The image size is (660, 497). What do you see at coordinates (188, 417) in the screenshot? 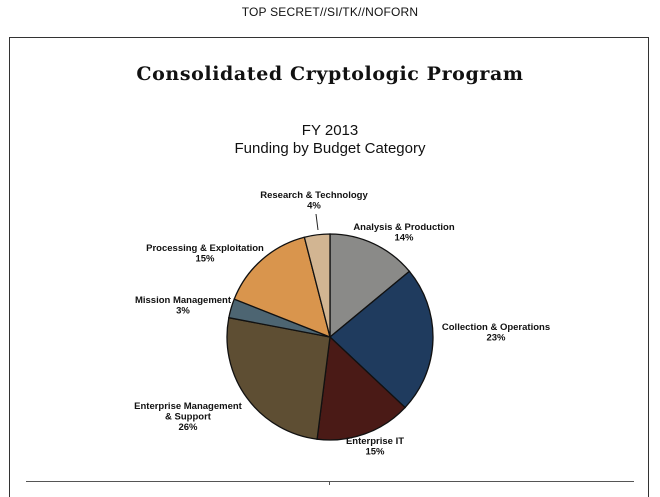
I see `slice-label-enterprise-management-support: Enterprise Management & Support 26%` at bounding box center [188, 417].